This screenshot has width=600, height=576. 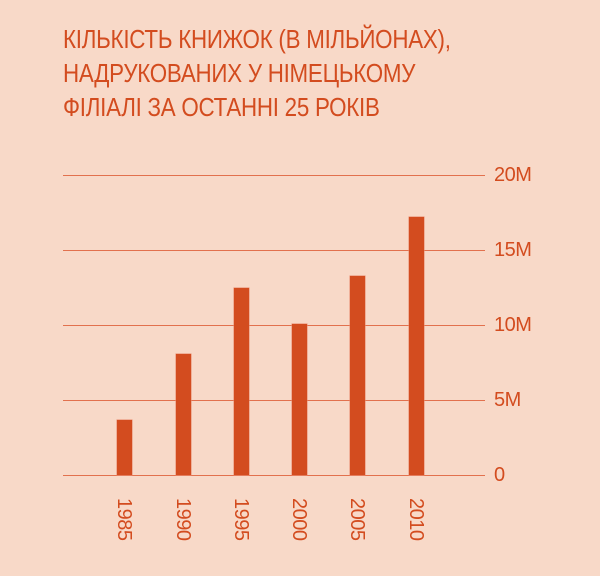 I want to click on bar-2005, so click(x=357, y=375).